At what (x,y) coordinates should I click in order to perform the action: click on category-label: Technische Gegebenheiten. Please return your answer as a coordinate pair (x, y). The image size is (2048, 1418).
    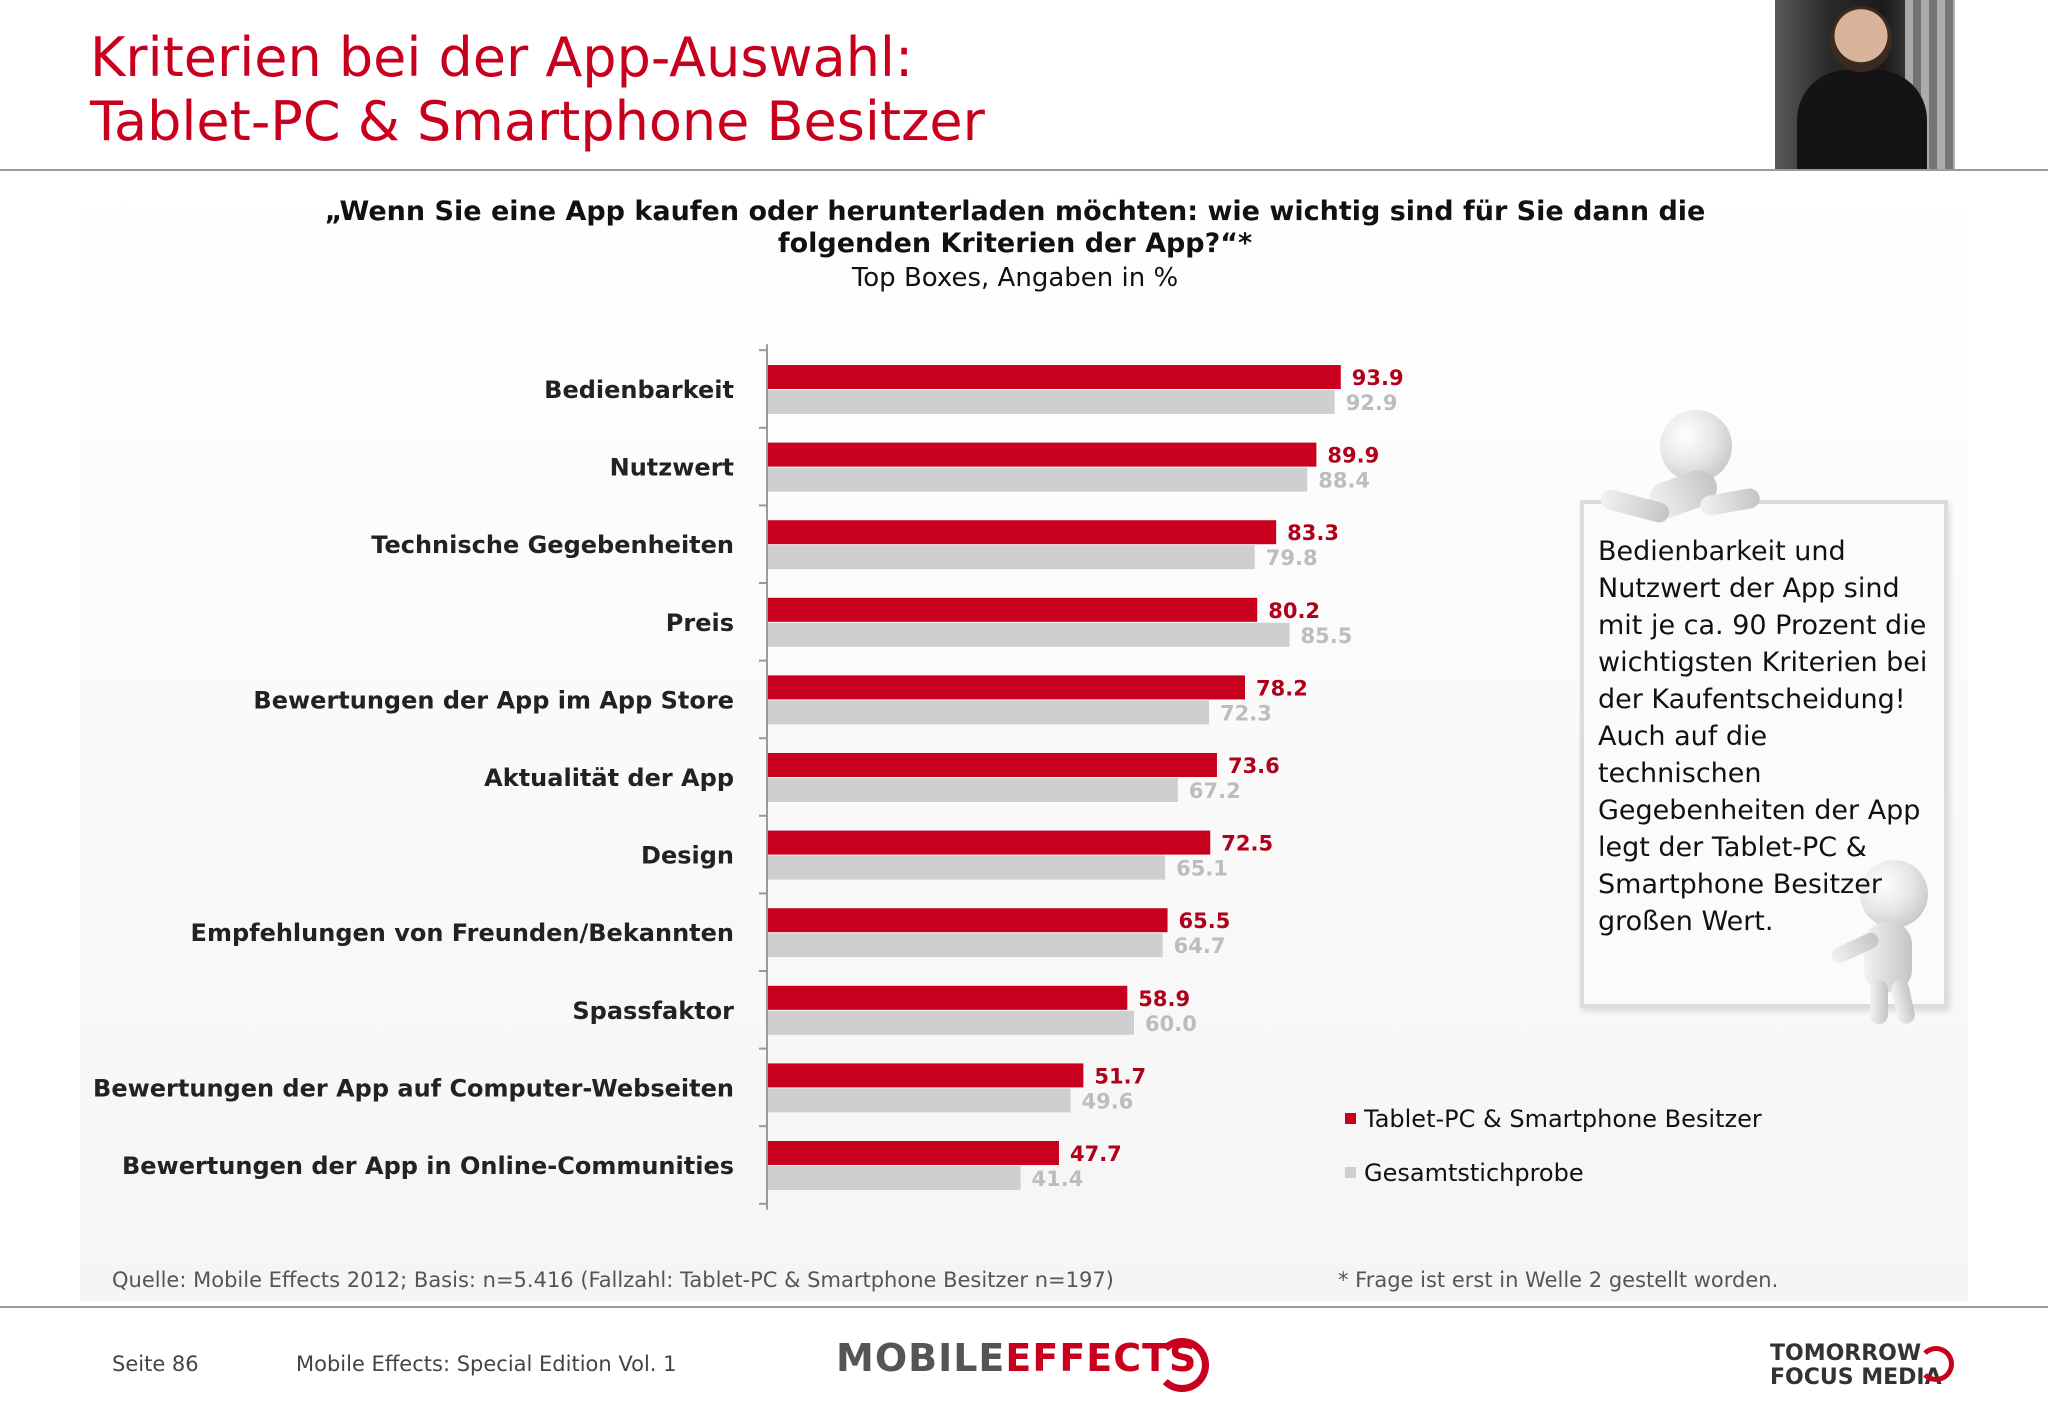
    Looking at the image, I should click on (552, 545).